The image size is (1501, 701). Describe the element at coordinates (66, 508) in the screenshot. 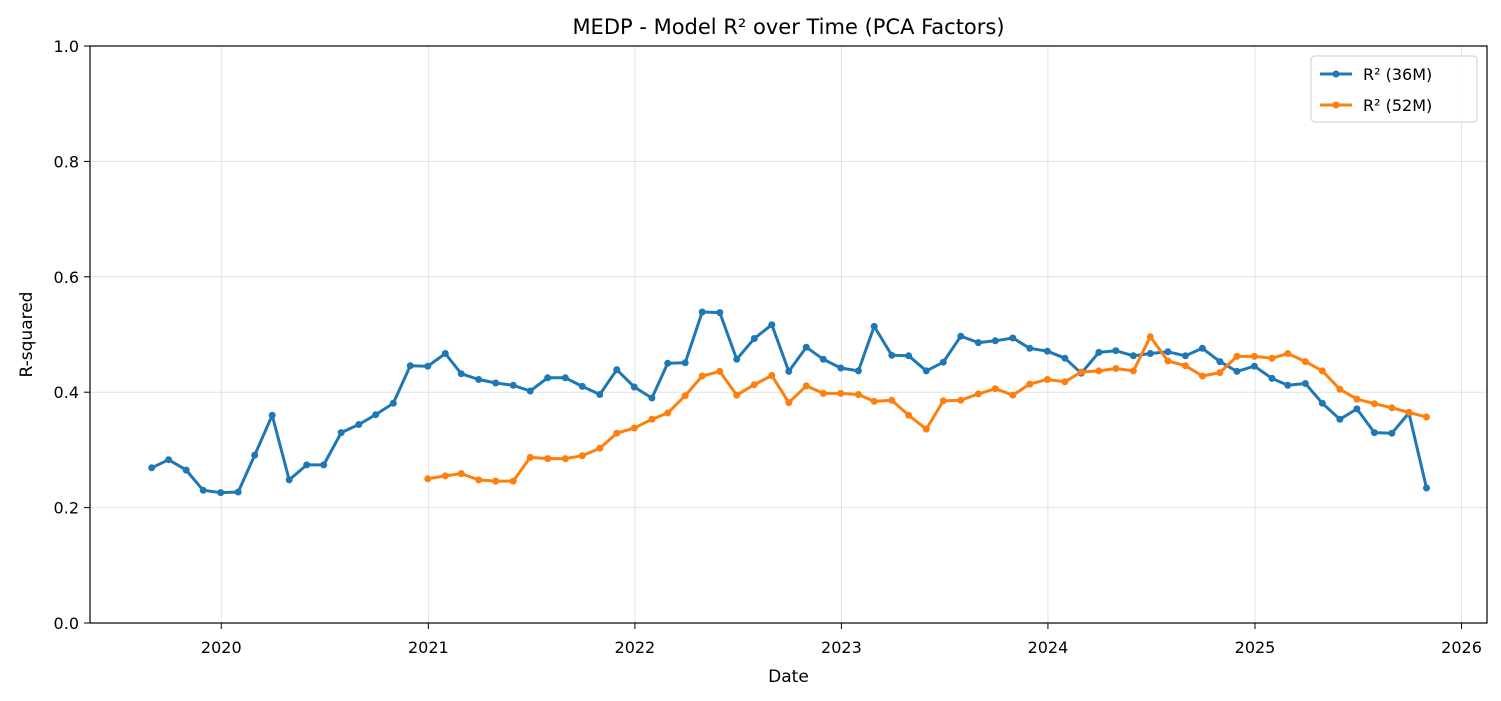

I see `y-tick-label: 0.2` at that location.